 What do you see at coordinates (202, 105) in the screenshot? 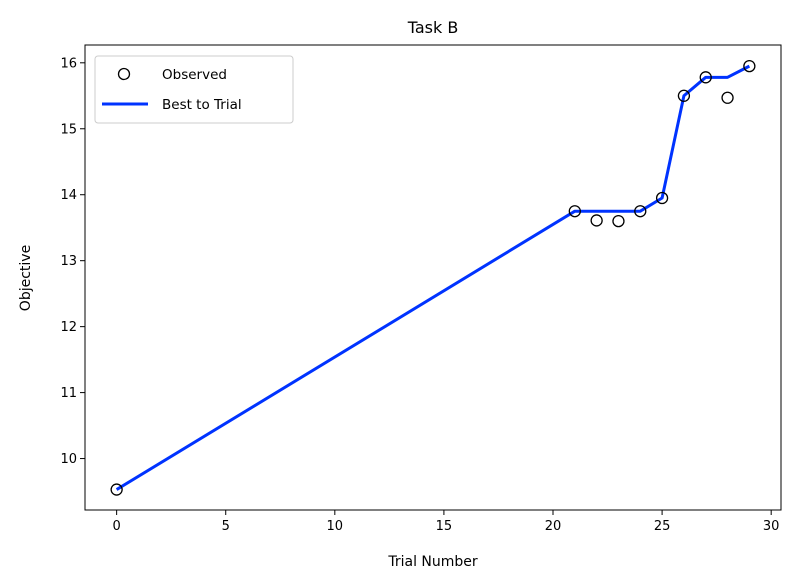
I see `legend-best-label: Best to Trial` at bounding box center [202, 105].